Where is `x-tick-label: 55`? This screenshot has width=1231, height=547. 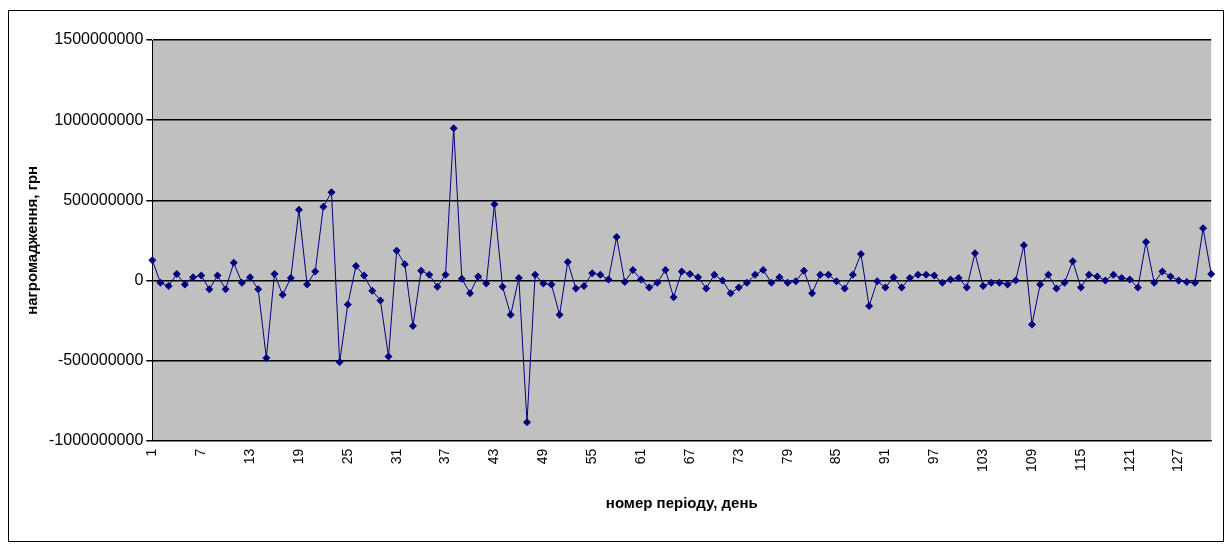 x-tick-label: 55 is located at coordinates (591, 456).